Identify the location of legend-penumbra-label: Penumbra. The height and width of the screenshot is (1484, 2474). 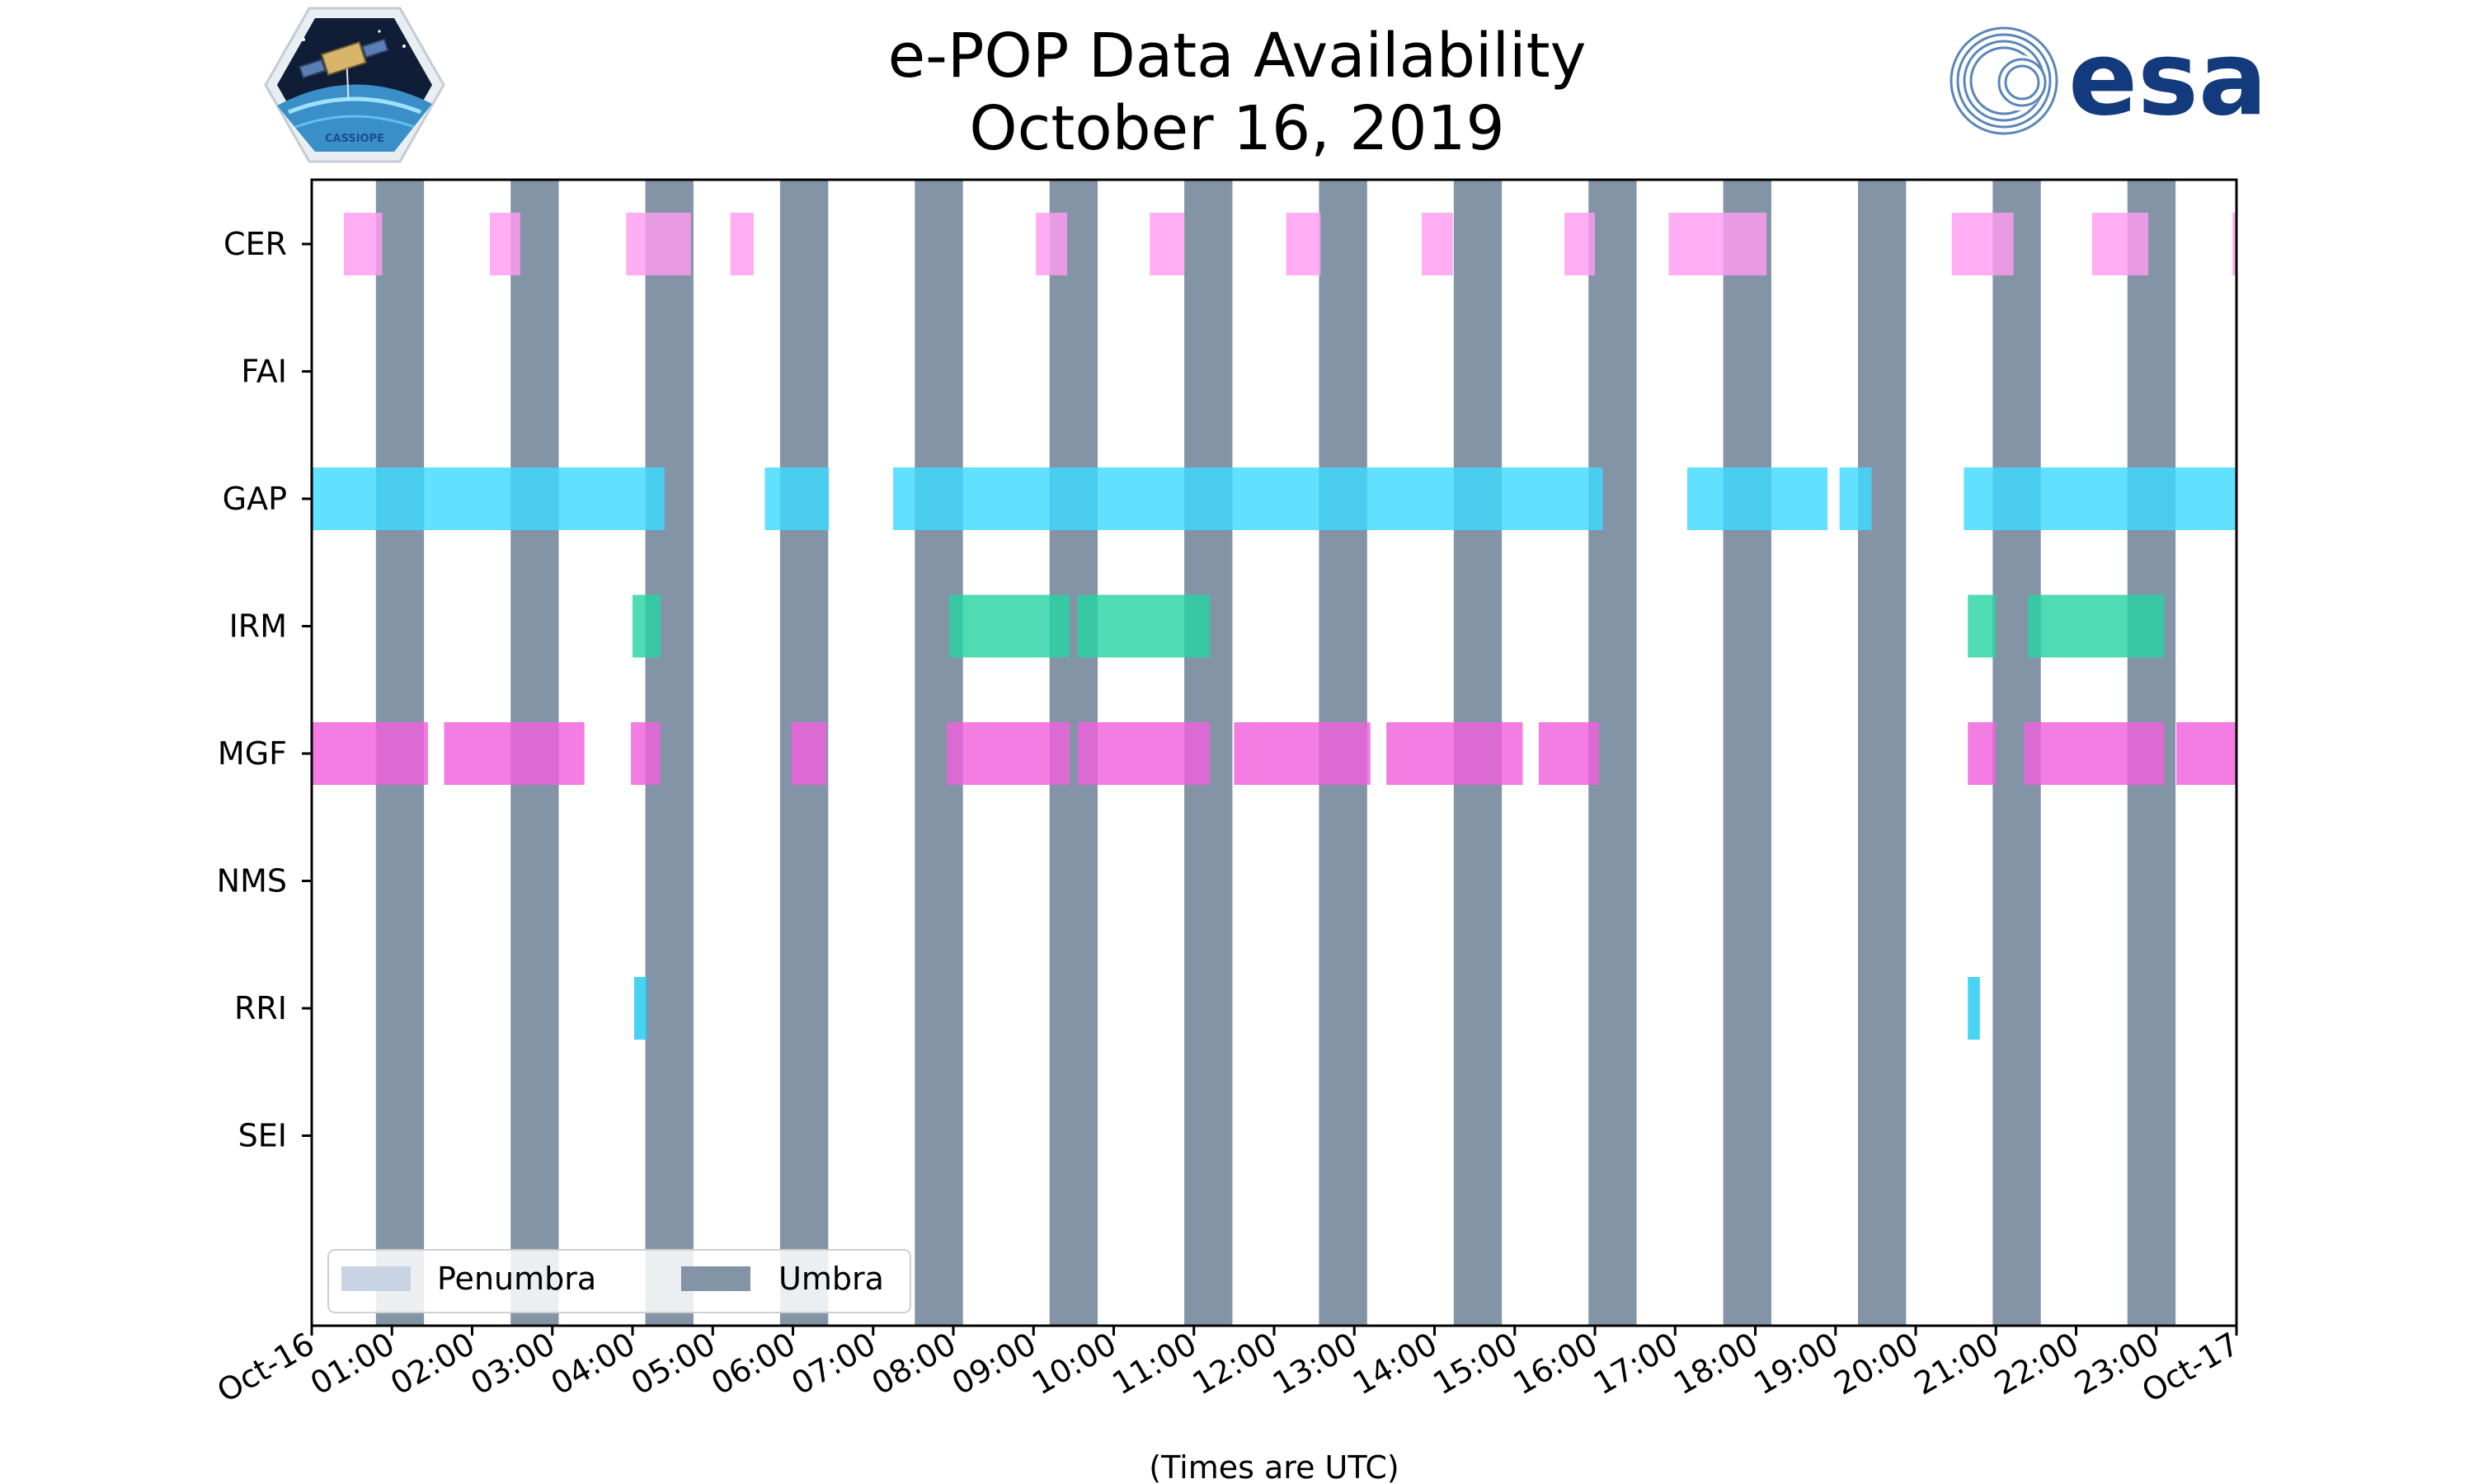
(516, 1279).